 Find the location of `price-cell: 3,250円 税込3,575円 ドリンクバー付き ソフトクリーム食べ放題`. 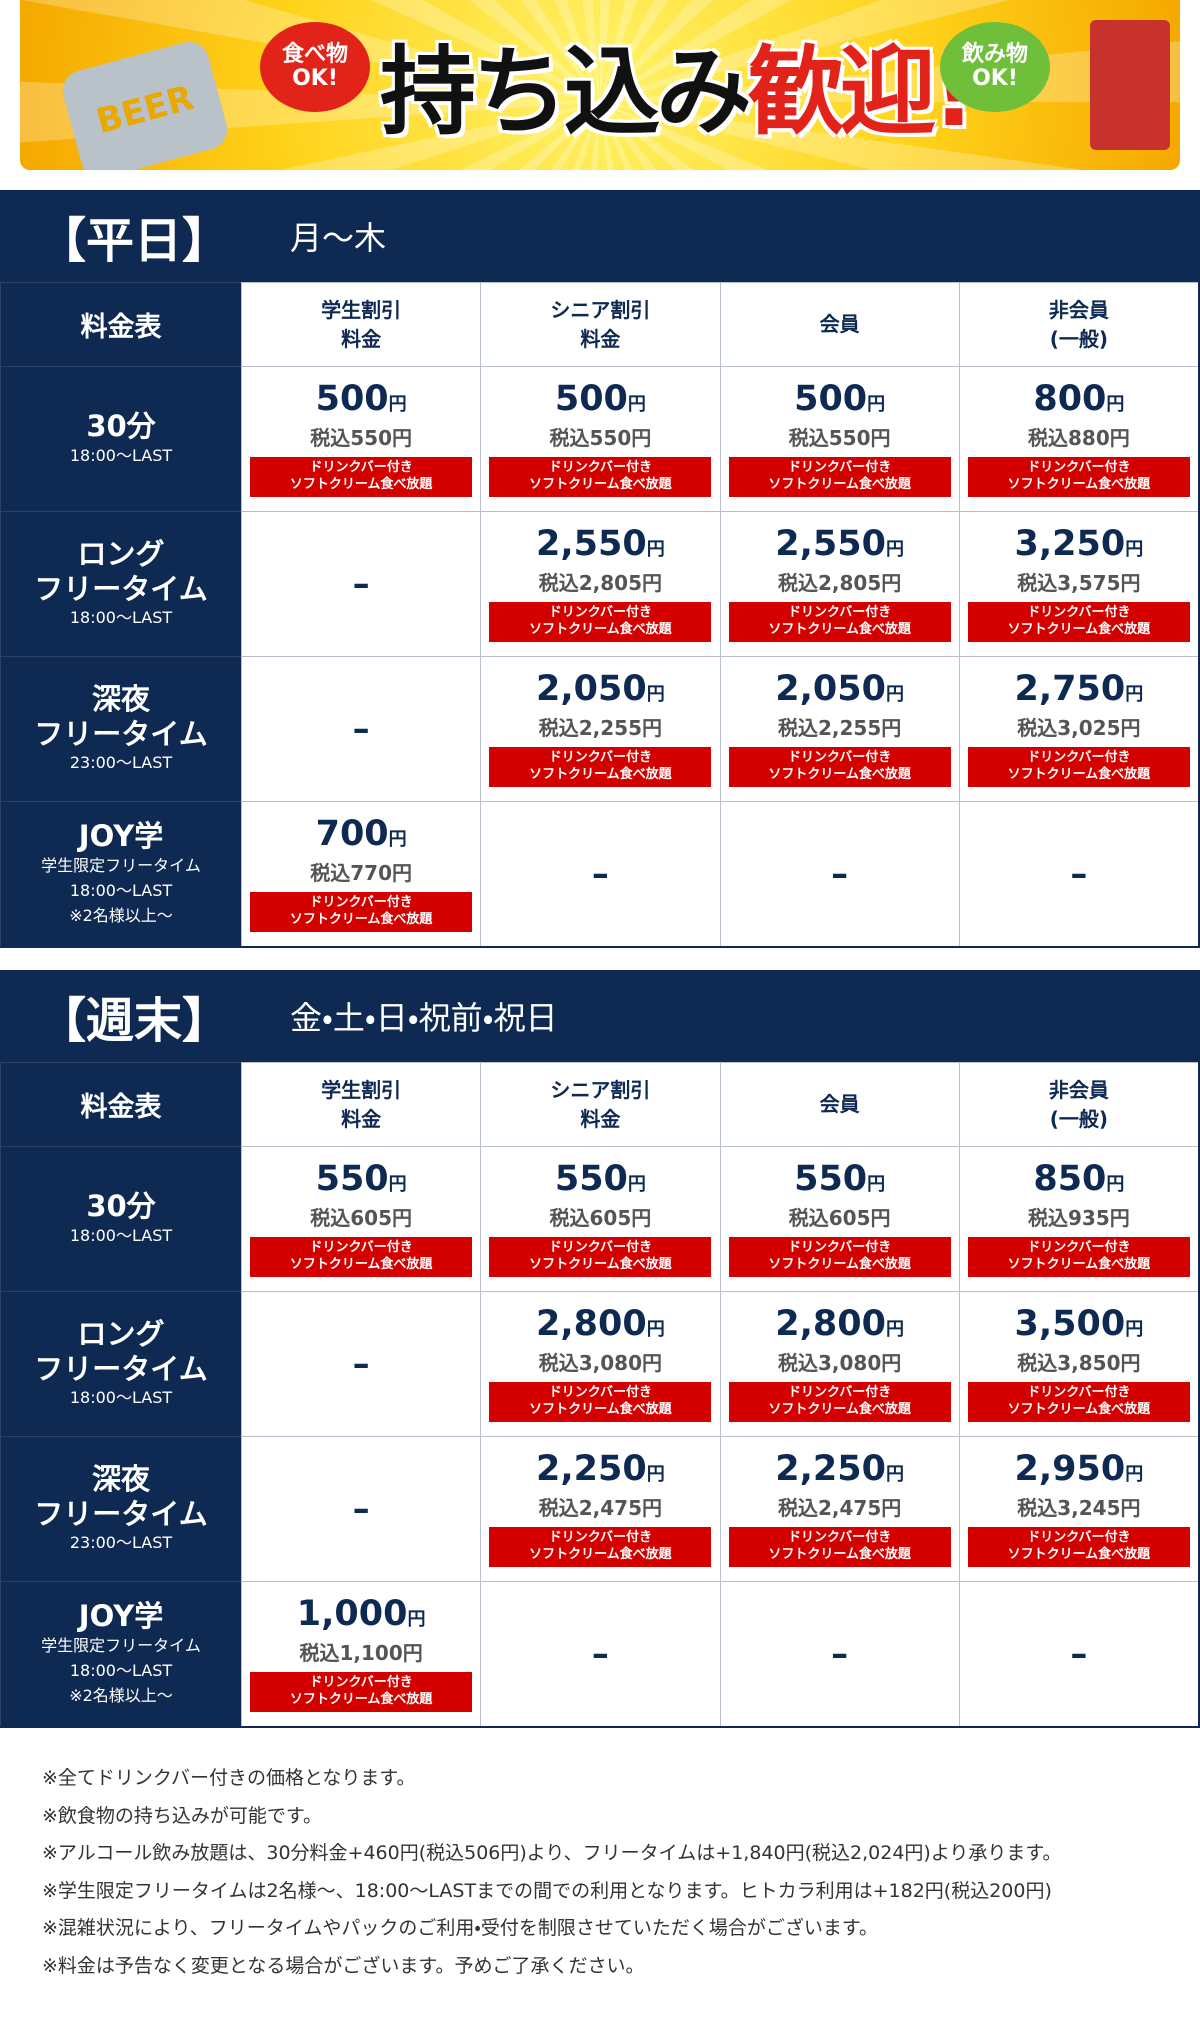

price-cell: 3,250円 税込3,575円 ドリンクバー付き ソフトクリーム食べ放題 is located at coordinates (1078, 583).